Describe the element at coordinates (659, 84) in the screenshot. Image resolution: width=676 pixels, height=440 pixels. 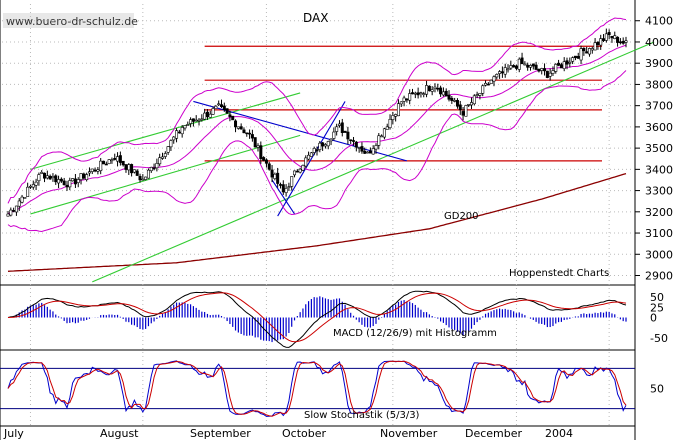
I see `y-tick-label: 3800` at that location.